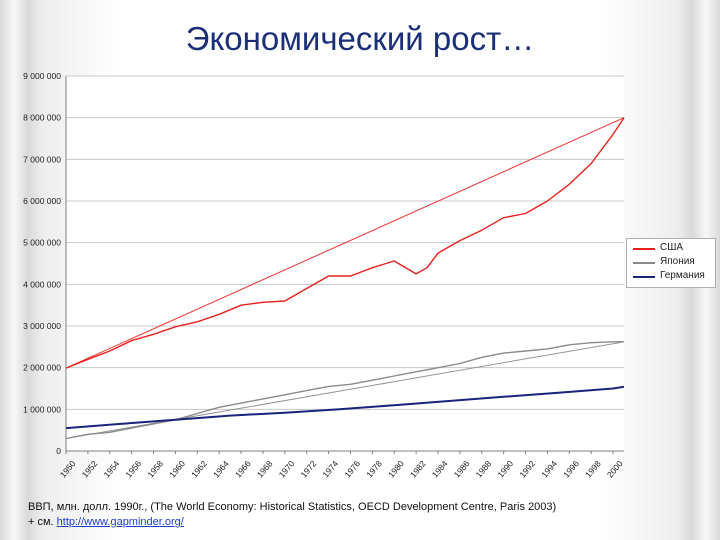  I want to click on x-tick-label: 1990, so click(505, 468).